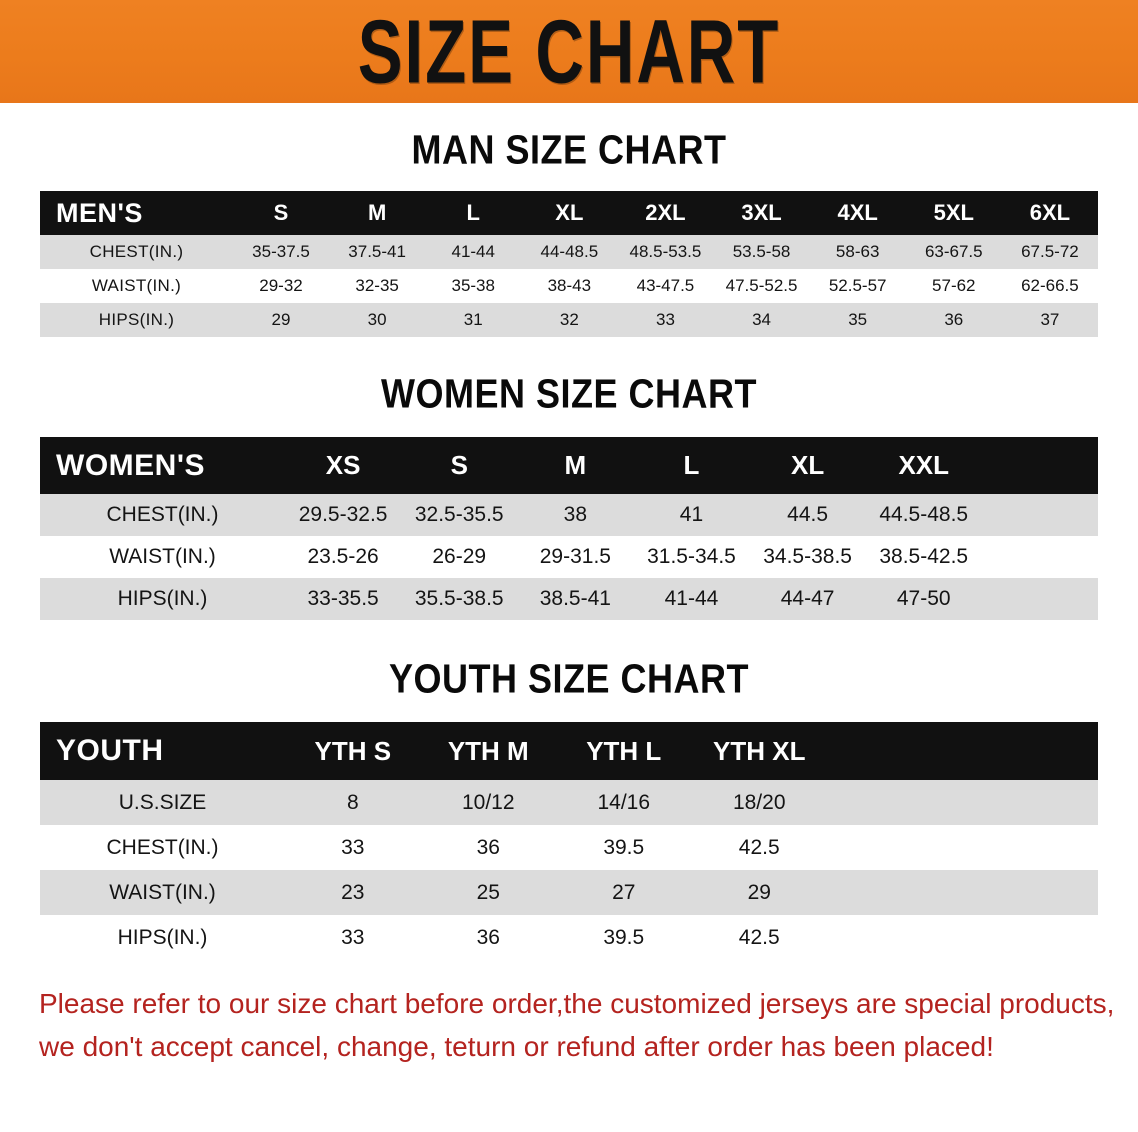  What do you see at coordinates (377, 251) in the screenshot?
I see `man-cell: 37.5-41` at bounding box center [377, 251].